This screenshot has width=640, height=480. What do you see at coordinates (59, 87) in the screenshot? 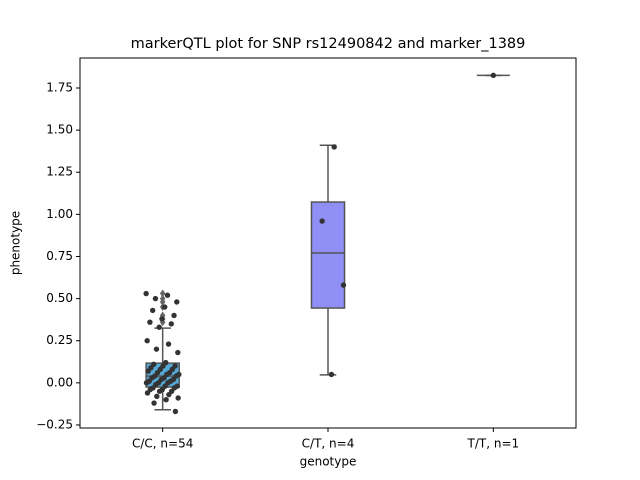
I see `y-tick-label: 1.75` at bounding box center [59, 87].